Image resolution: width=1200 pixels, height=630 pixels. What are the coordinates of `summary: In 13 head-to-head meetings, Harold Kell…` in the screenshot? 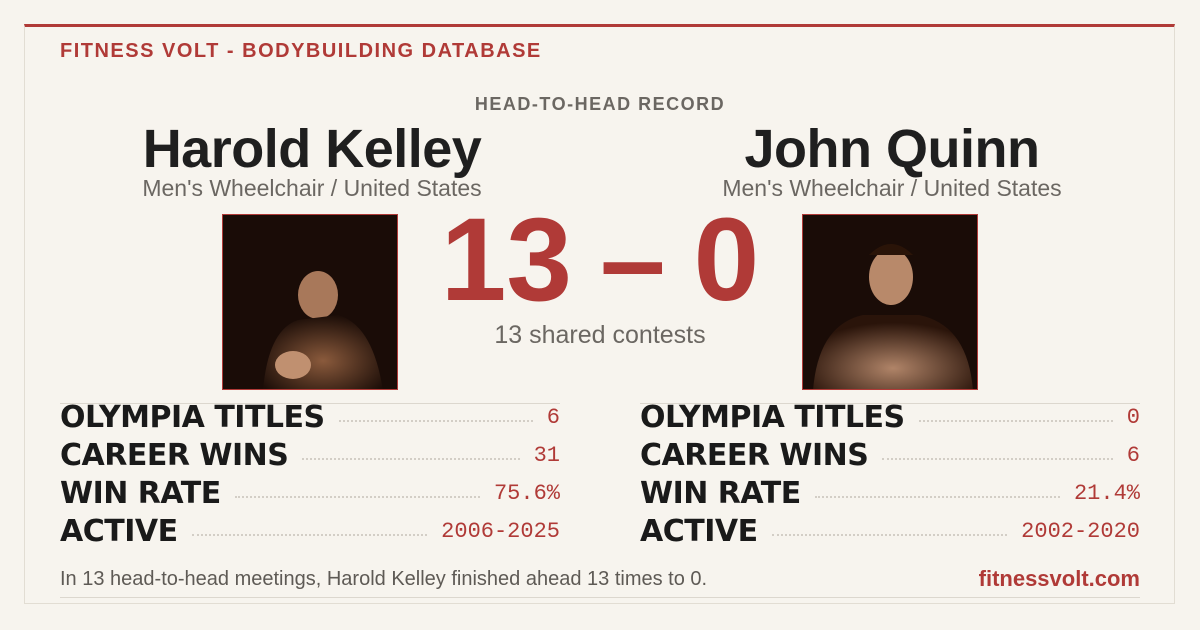 It's located at (384, 579).